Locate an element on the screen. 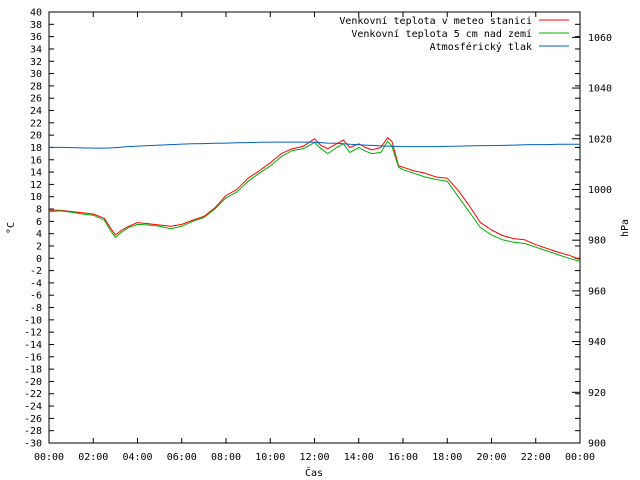 This screenshot has width=640, height=480. y-tick-label: 12 is located at coordinates (36, 185).